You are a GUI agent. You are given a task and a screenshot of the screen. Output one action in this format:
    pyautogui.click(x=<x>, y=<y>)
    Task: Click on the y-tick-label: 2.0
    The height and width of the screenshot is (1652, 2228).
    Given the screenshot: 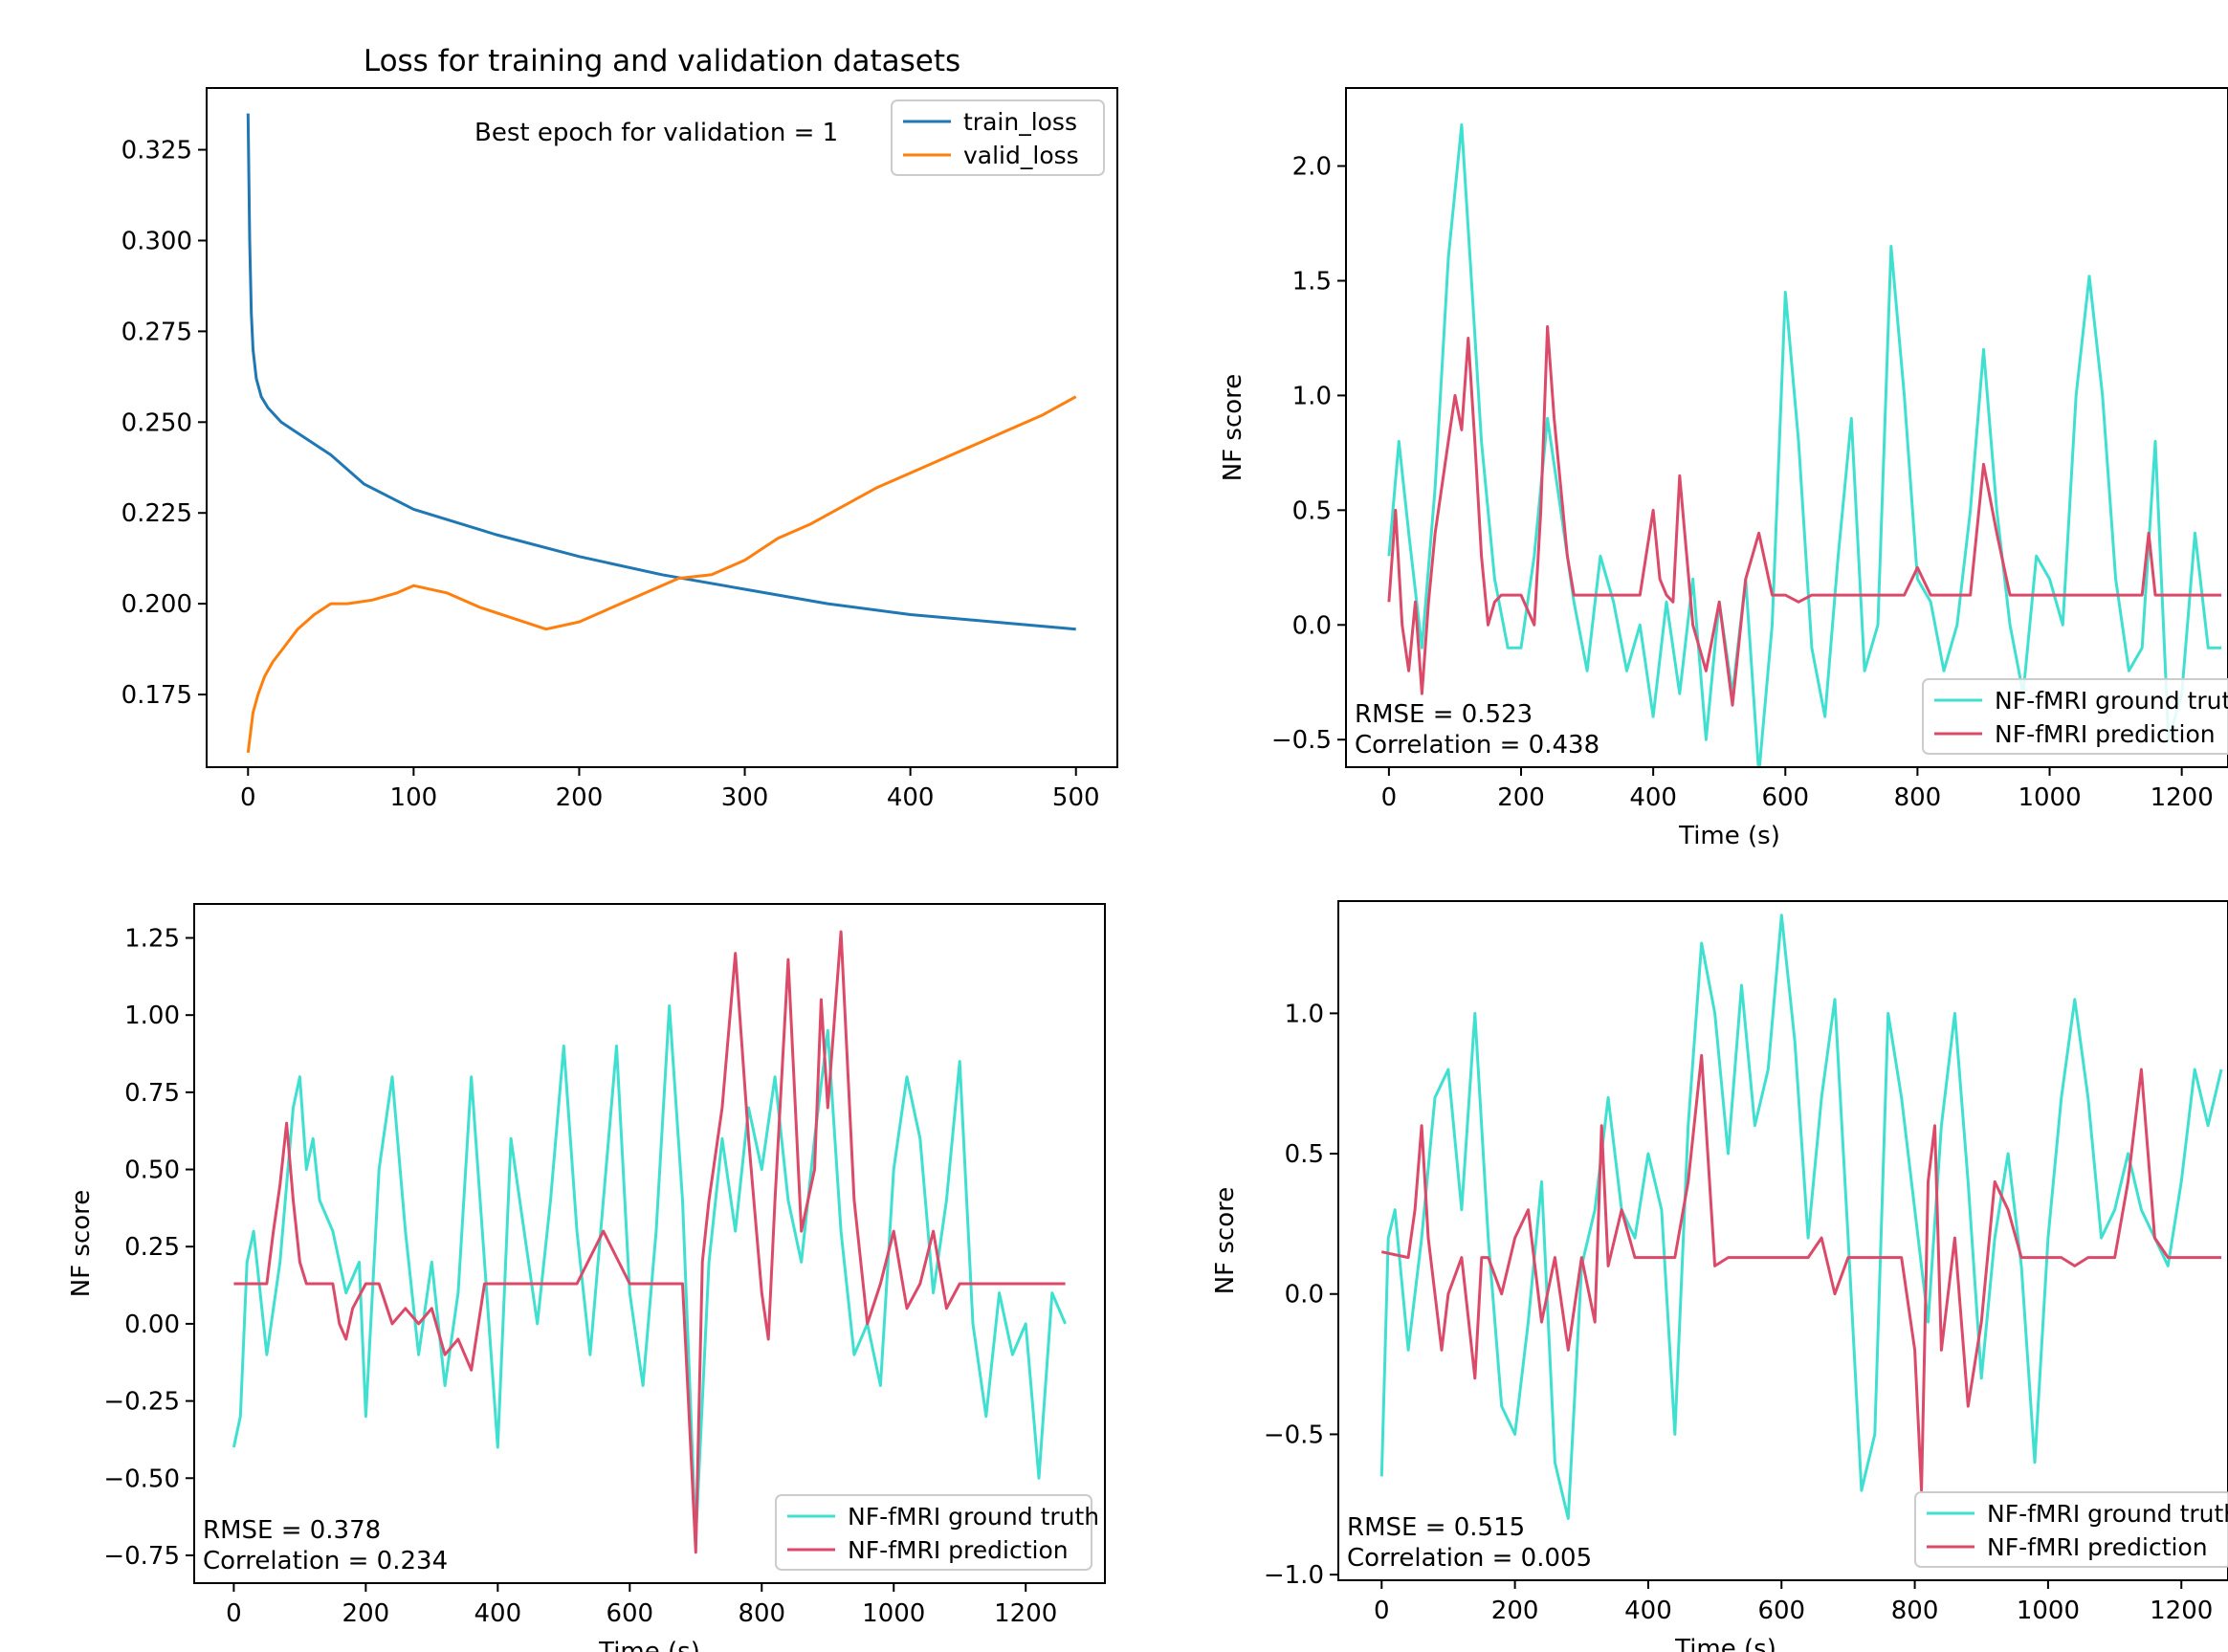 What is the action you would take?
    pyautogui.click(x=1312, y=167)
    